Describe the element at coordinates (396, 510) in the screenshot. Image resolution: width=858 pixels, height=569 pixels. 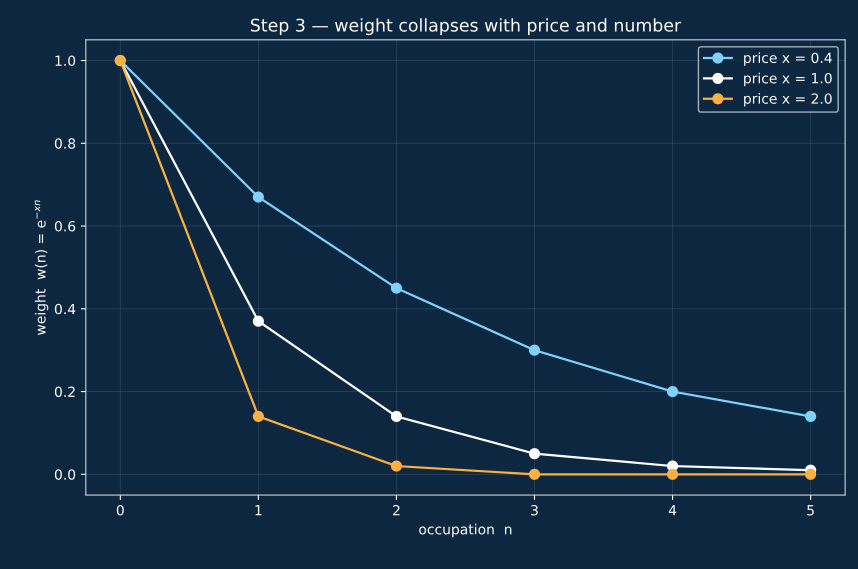
I see `x-tick-label: 2` at that location.